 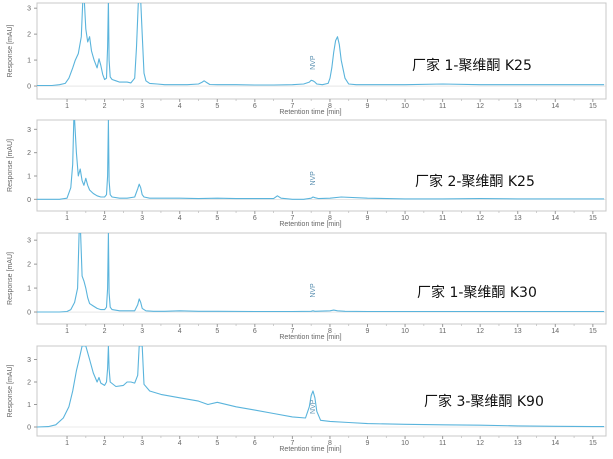 What do you see at coordinates (477, 293) in the screenshot?
I see `sample-label-3: 厂家 1-聚维酮 K30` at bounding box center [477, 293].